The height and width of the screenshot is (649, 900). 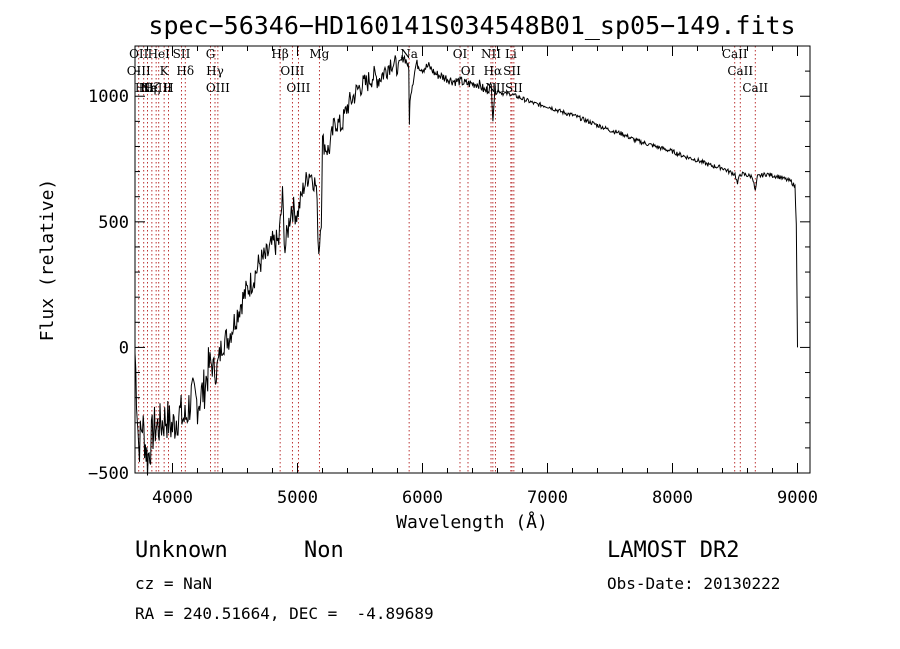 What do you see at coordinates (139, 54) in the screenshot?
I see `marker-label-0-0: OII` at bounding box center [139, 54].